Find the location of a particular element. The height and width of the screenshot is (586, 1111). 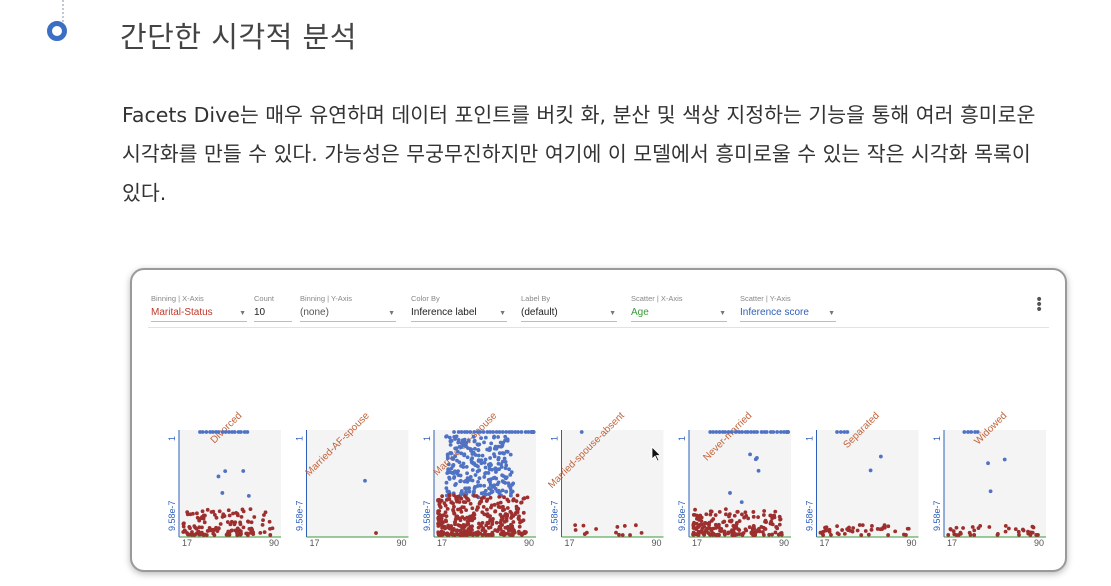

label-by-control: Label By (default) ▼ is located at coordinates (569, 308).